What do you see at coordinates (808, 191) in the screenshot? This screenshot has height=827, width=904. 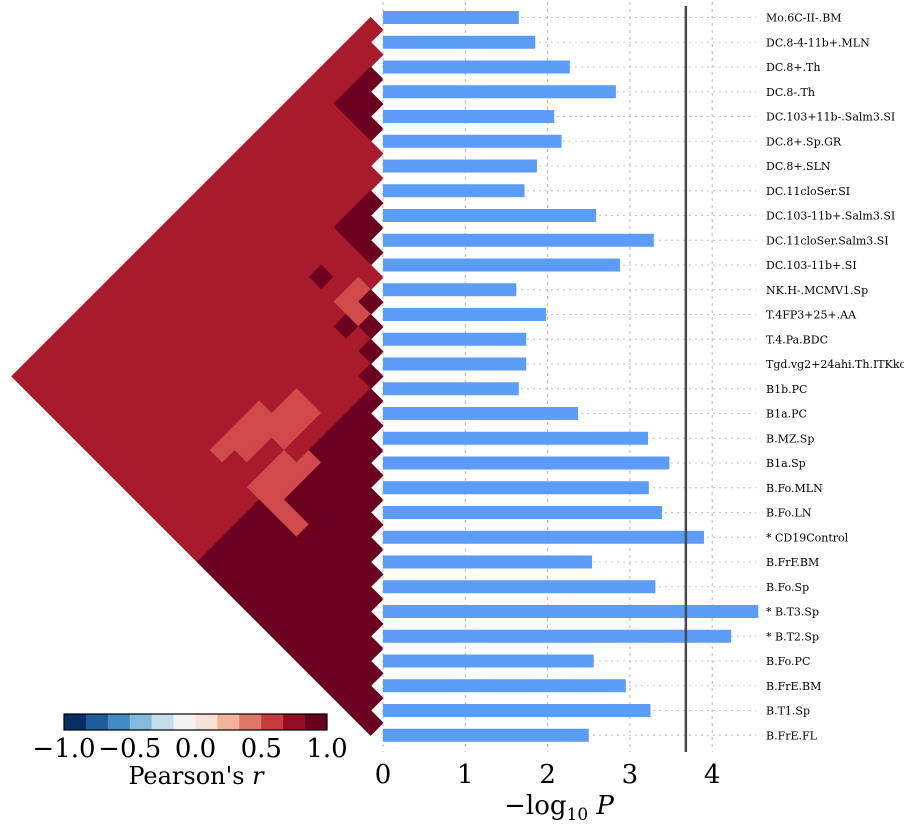 I see `cell-type-label: DC.11cloSer.SI` at bounding box center [808, 191].